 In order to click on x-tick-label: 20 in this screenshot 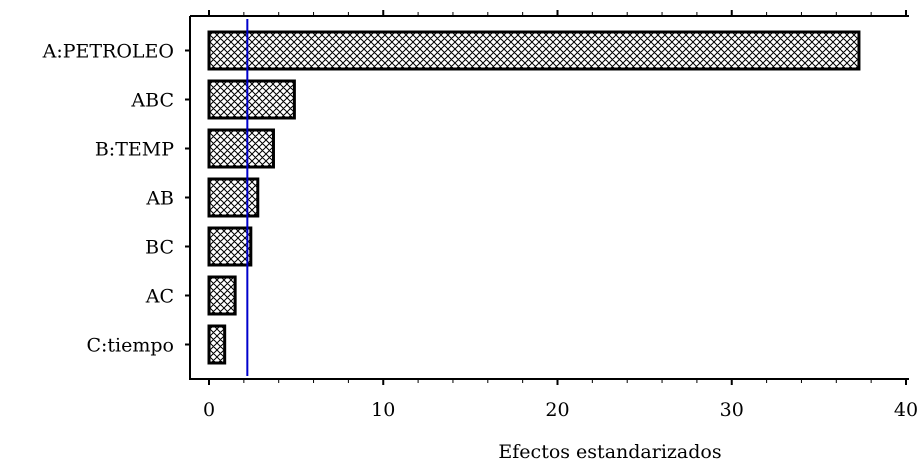, I will do `click(557, 410)`.